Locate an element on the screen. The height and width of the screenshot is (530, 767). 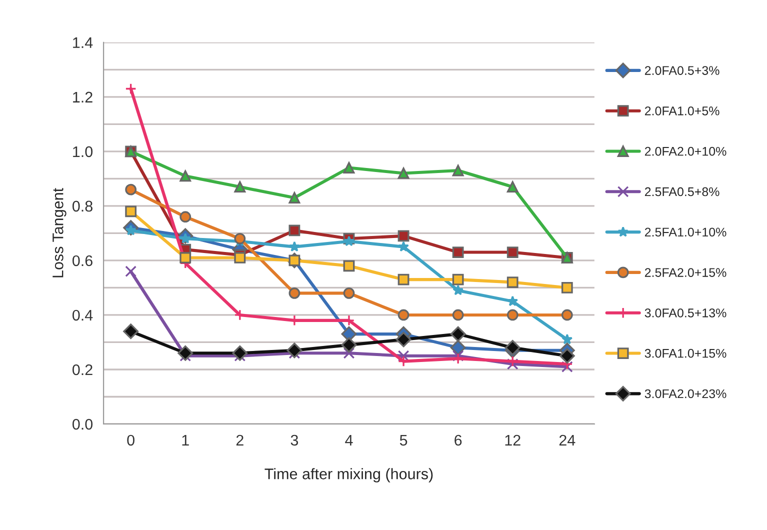
x-tick-label: 1 is located at coordinates (185, 440).